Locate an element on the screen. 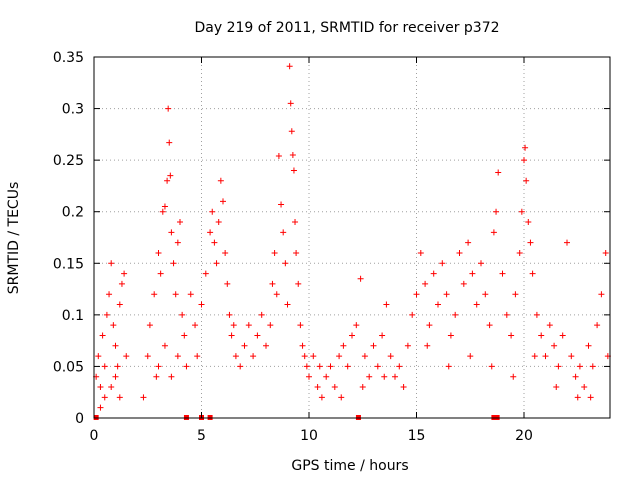 Image resolution: width=640 pixels, height=480 pixels. y-tick-label: 0.2 is located at coordinates (73, 213).